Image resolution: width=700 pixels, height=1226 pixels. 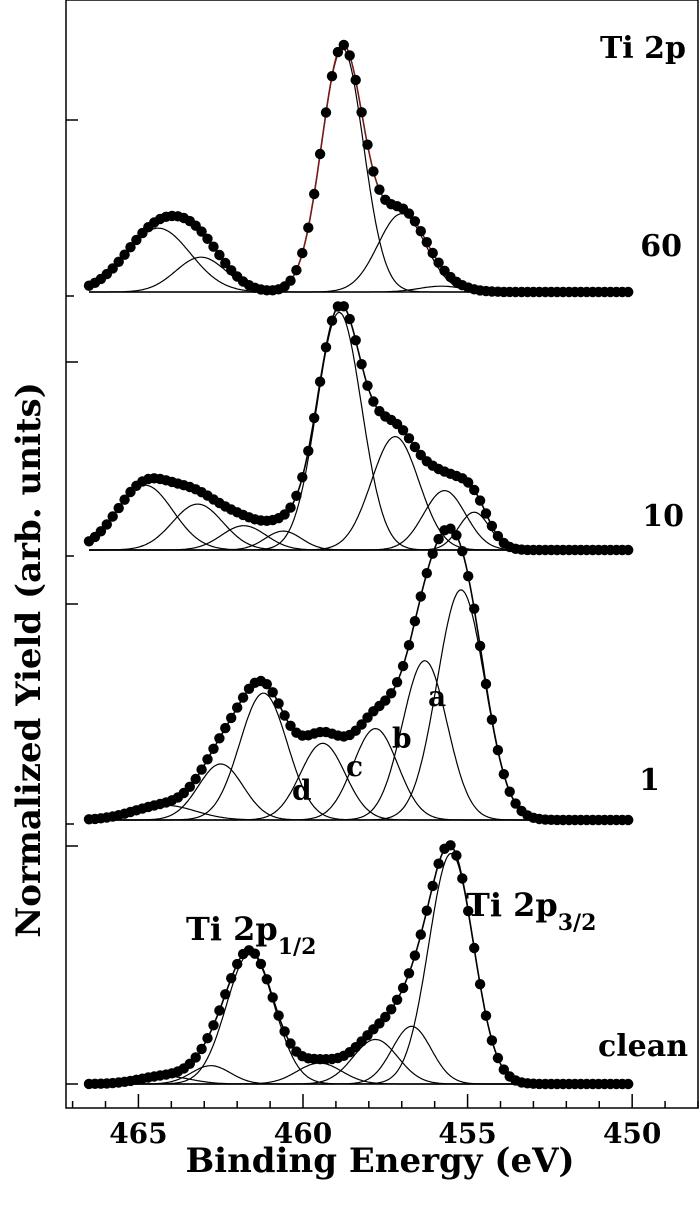 I want to click on ti-2p12-label: Ti 2p1/2, so click(x=251, y=935).